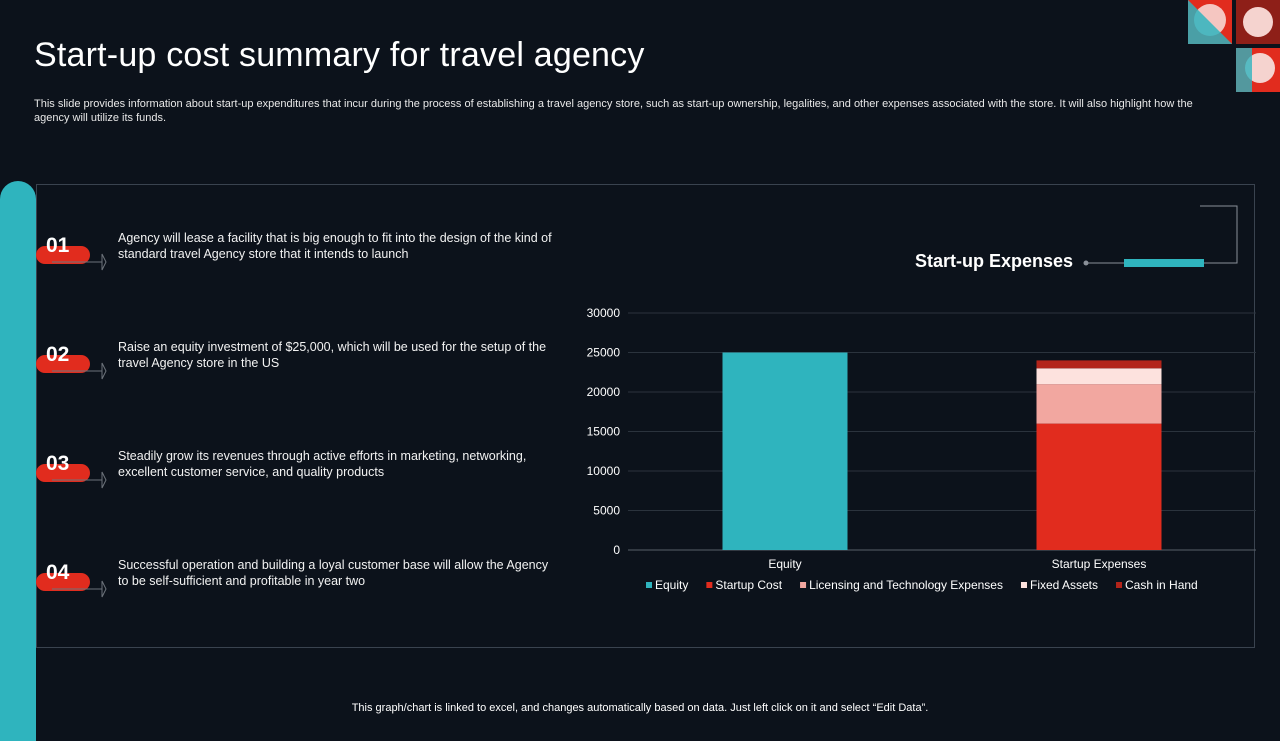 The height and width of the screenshot is (741, 1280). What do you see at coordinates (671, 585) in the screenshot?
I see `legend-label: Equity` at bounding box center [671, 585].